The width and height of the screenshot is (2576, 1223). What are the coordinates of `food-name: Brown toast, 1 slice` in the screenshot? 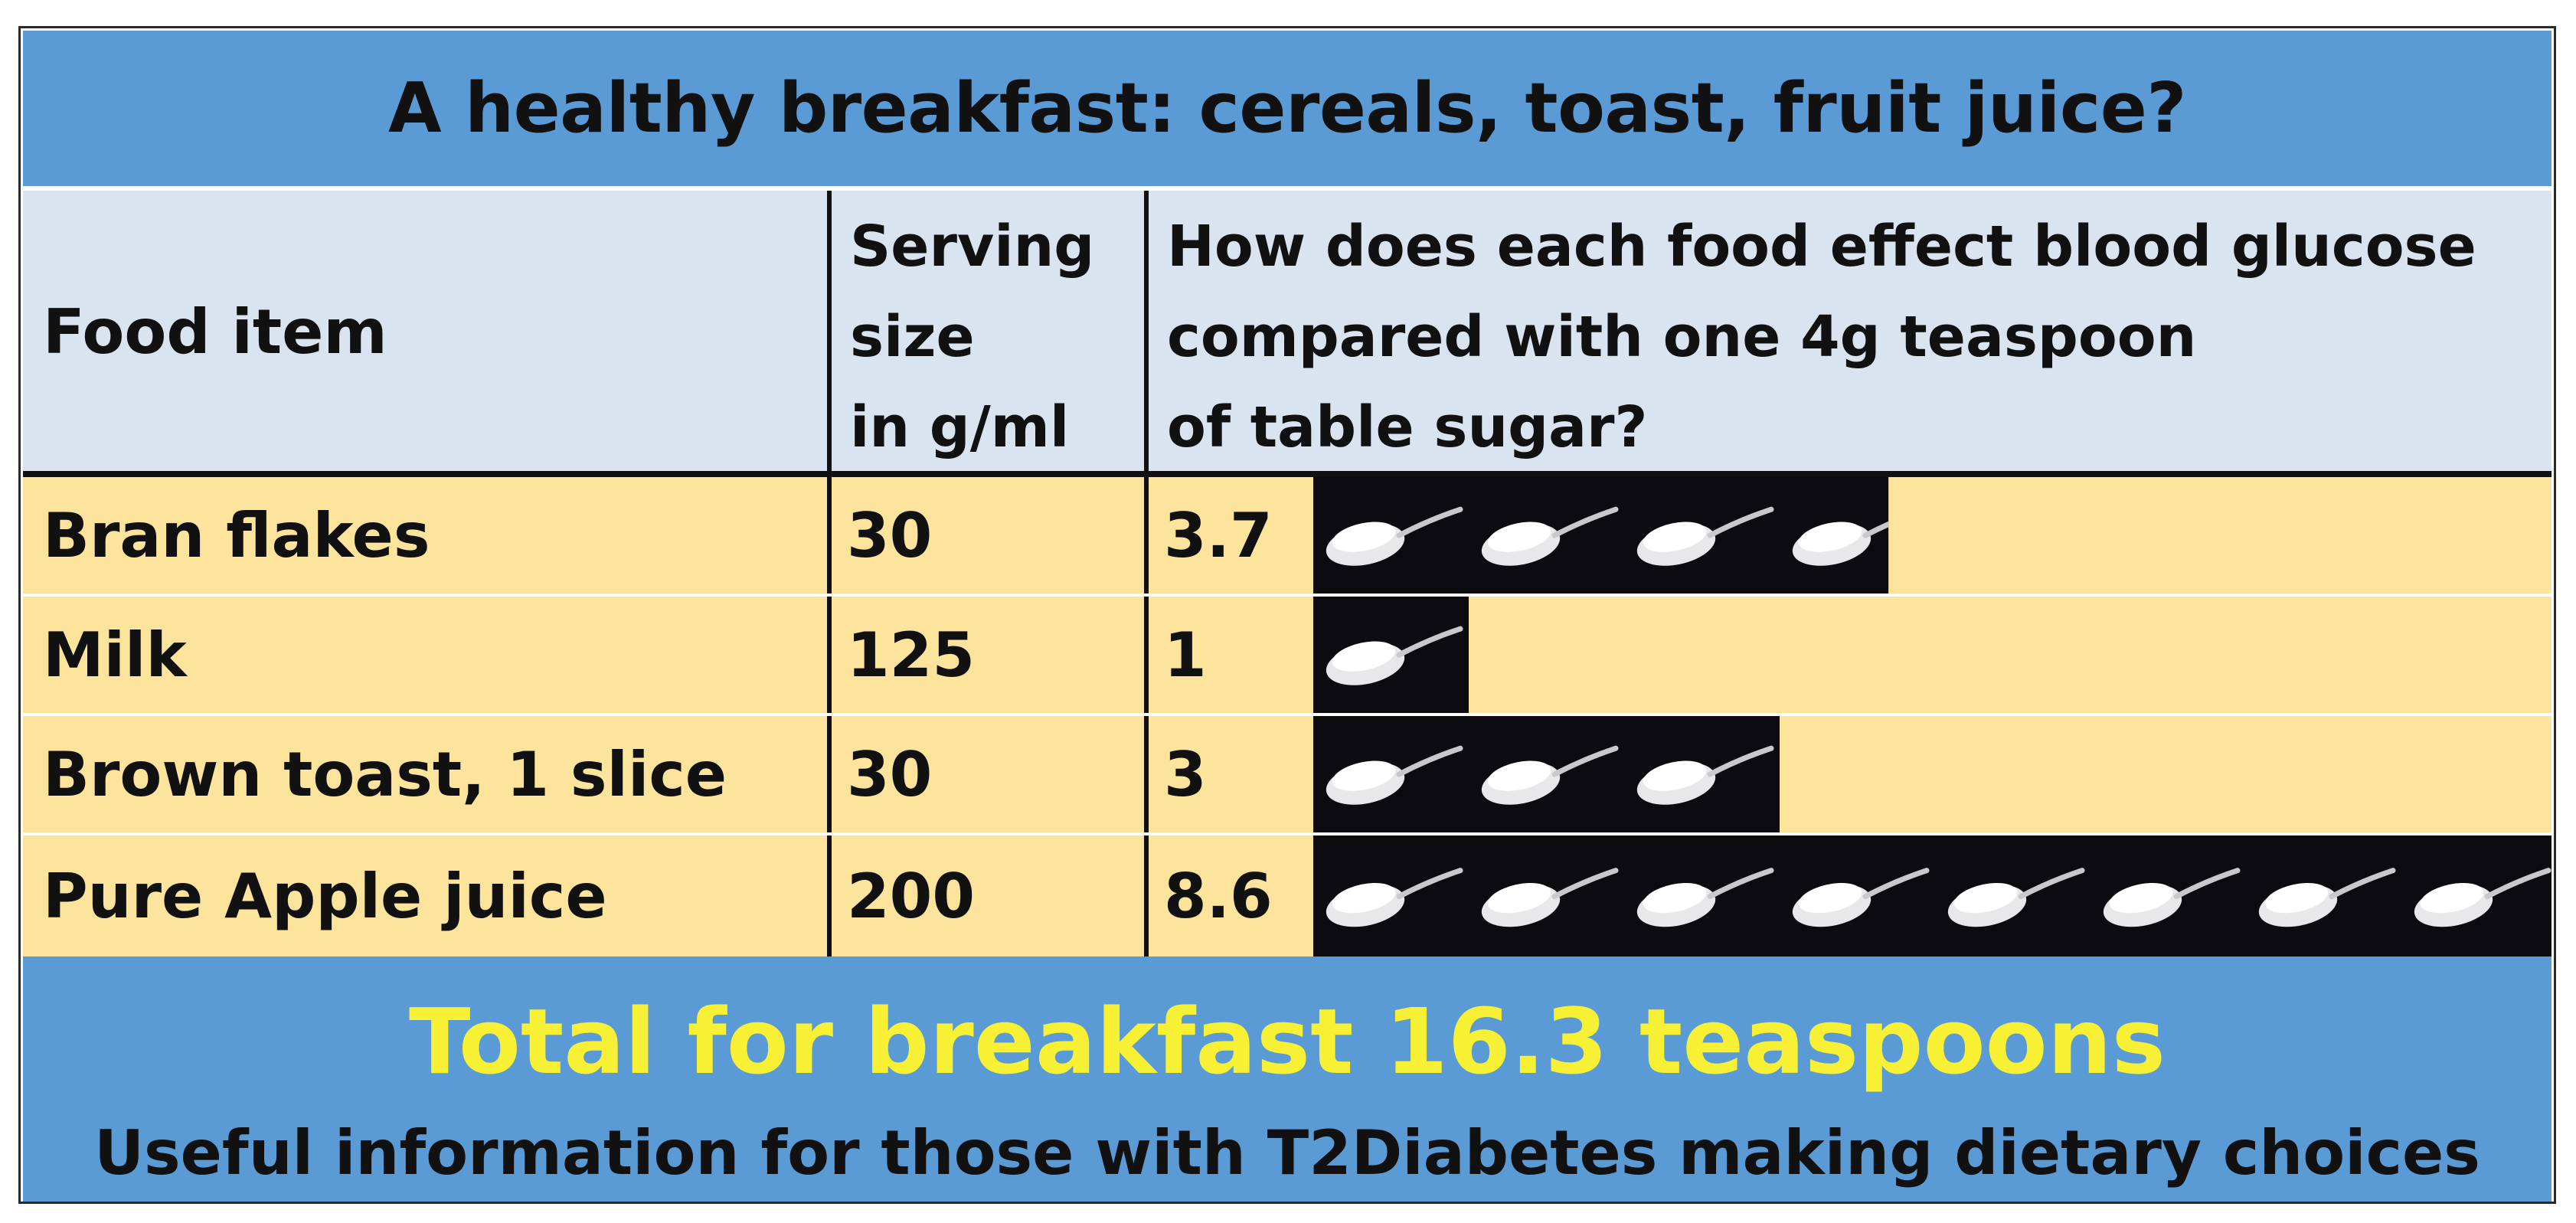 It's located at (385, 774).